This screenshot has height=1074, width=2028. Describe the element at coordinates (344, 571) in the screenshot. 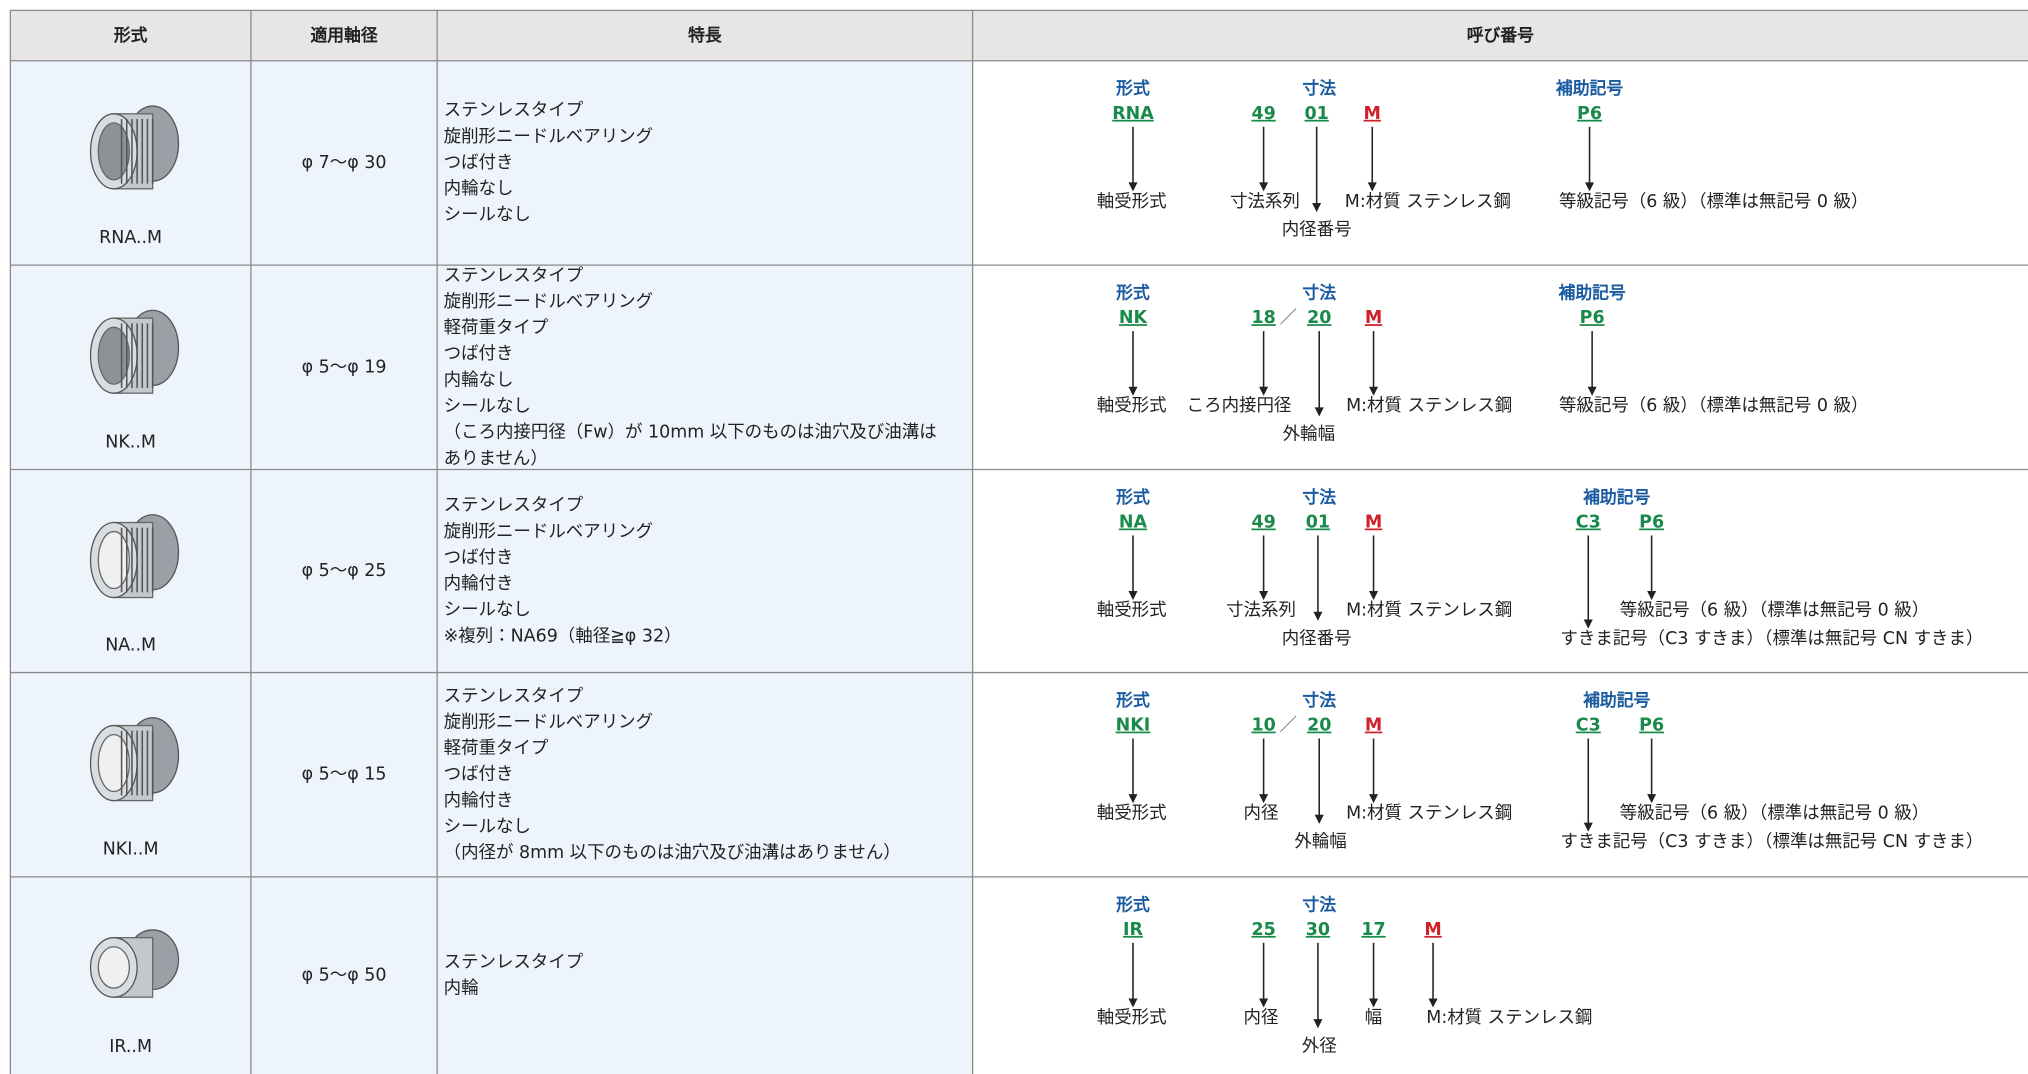

I see `shaft-diameter: φ 5～φ 25` at that location.